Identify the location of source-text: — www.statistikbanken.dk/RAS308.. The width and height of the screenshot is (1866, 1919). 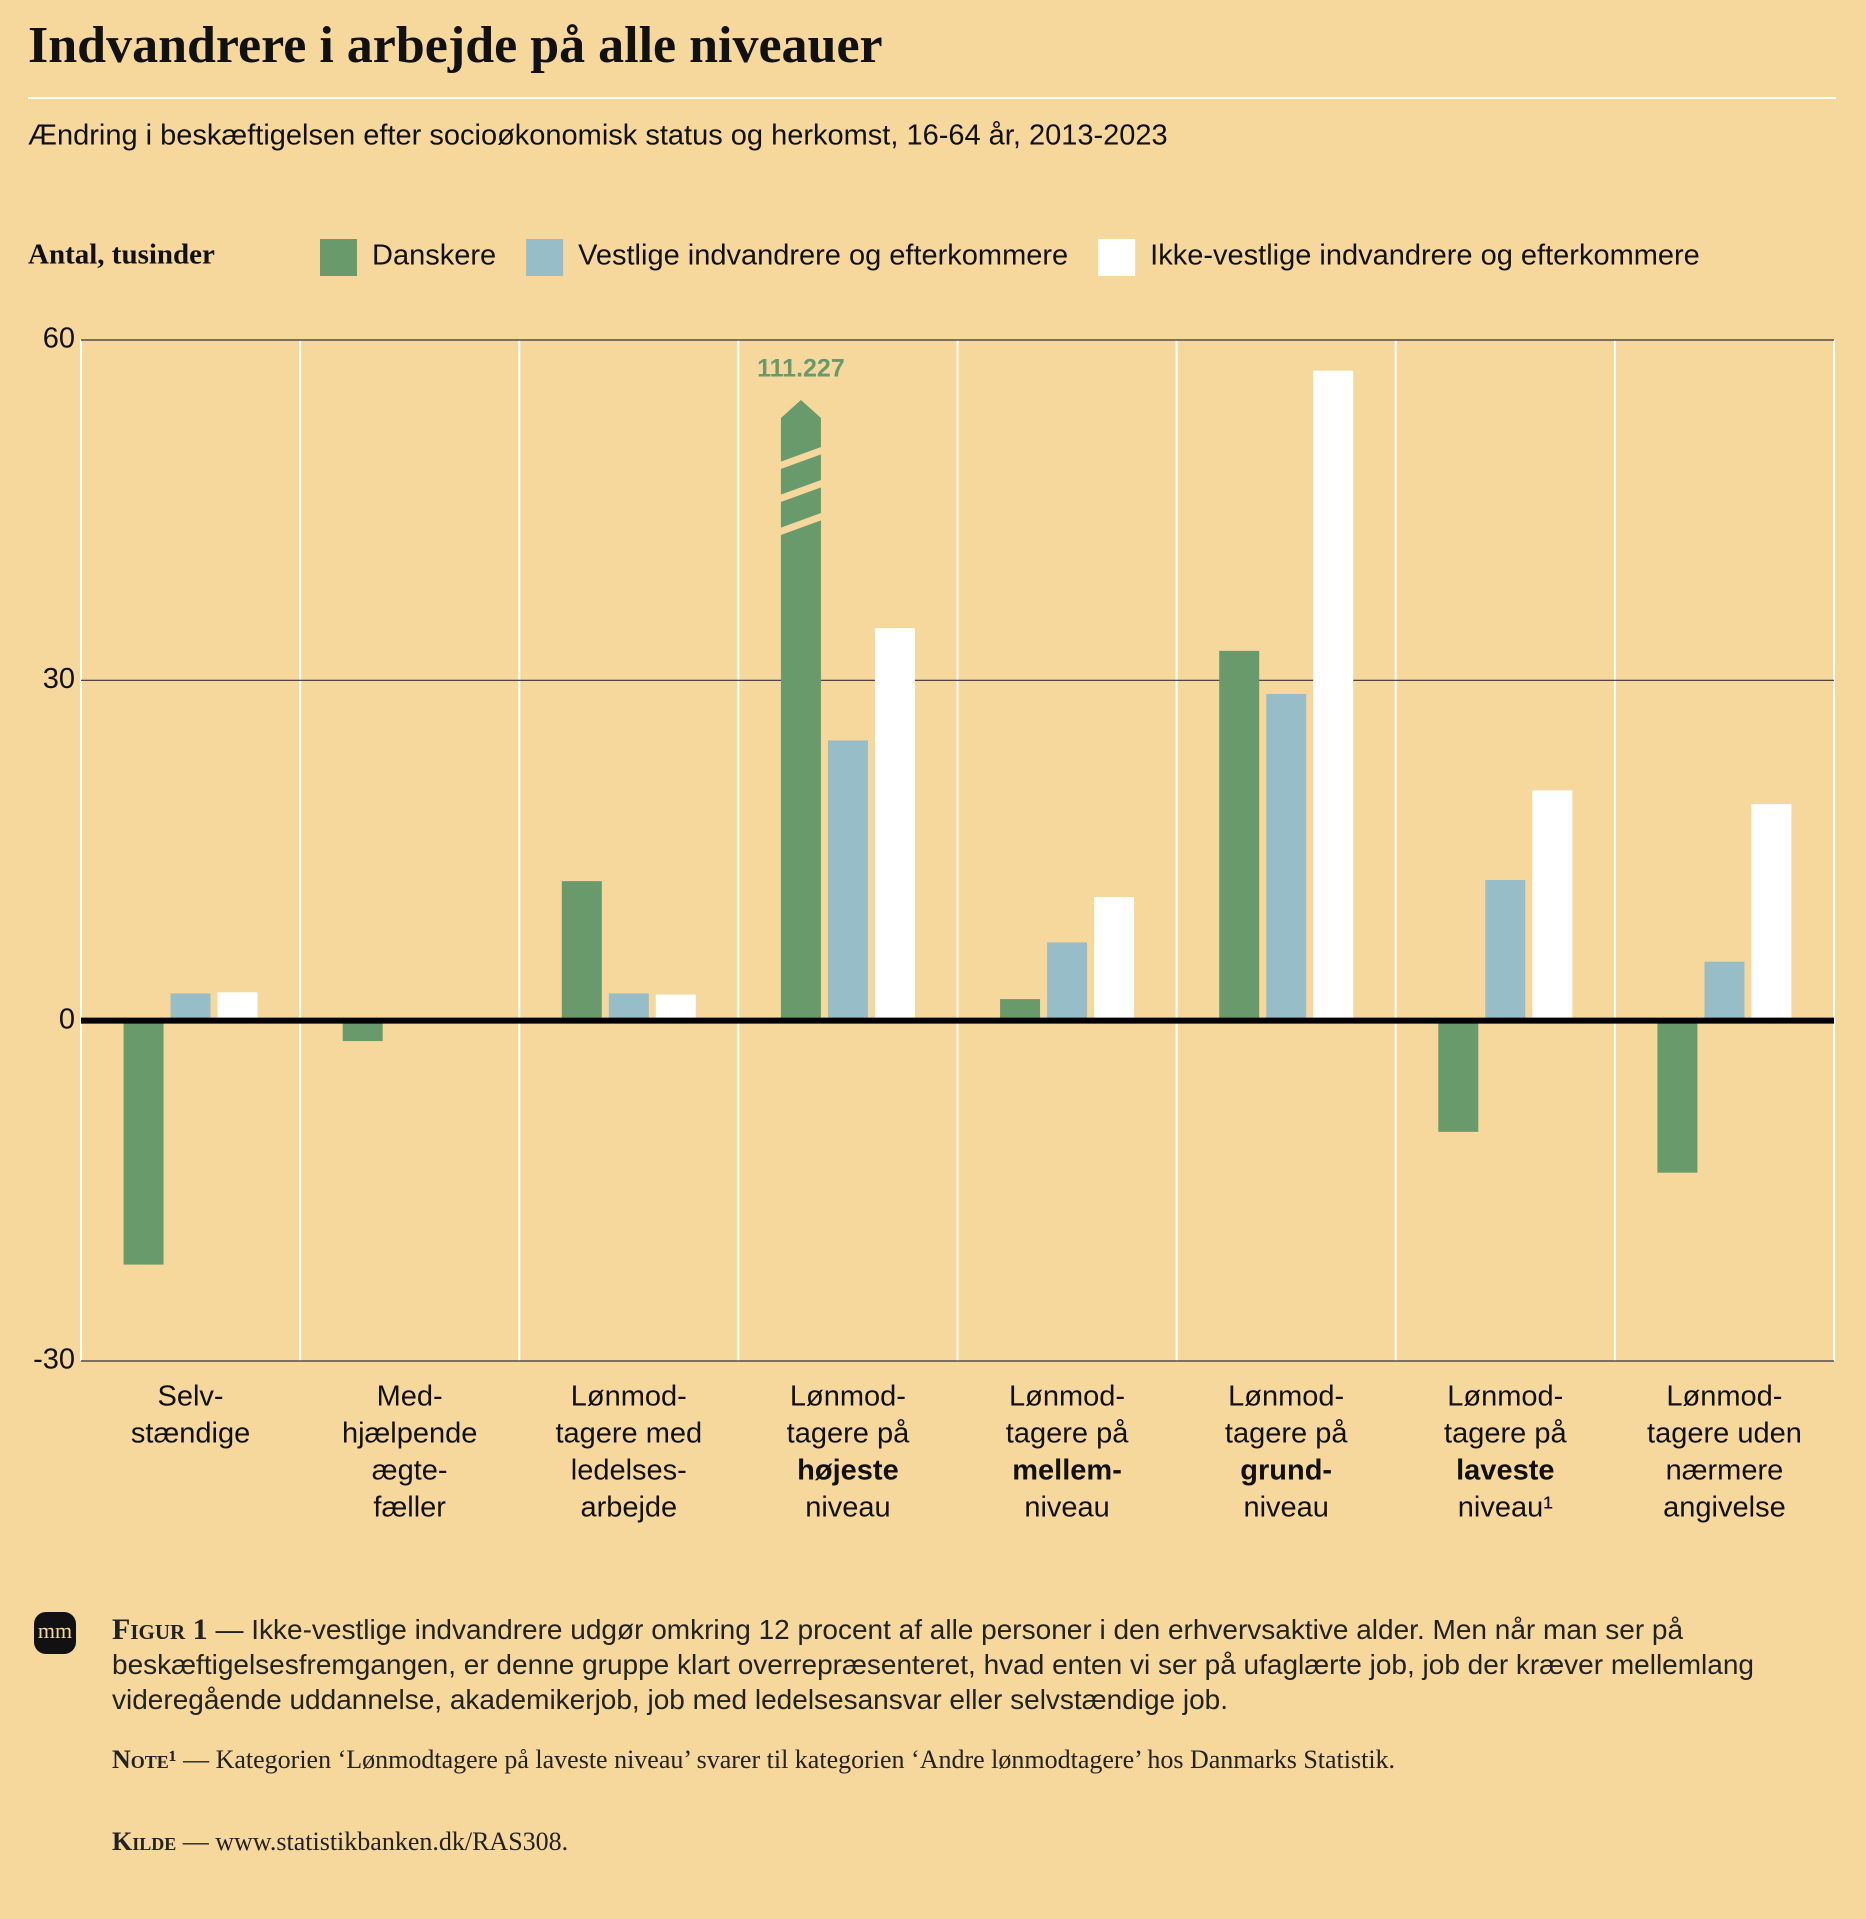
(375, 1841).